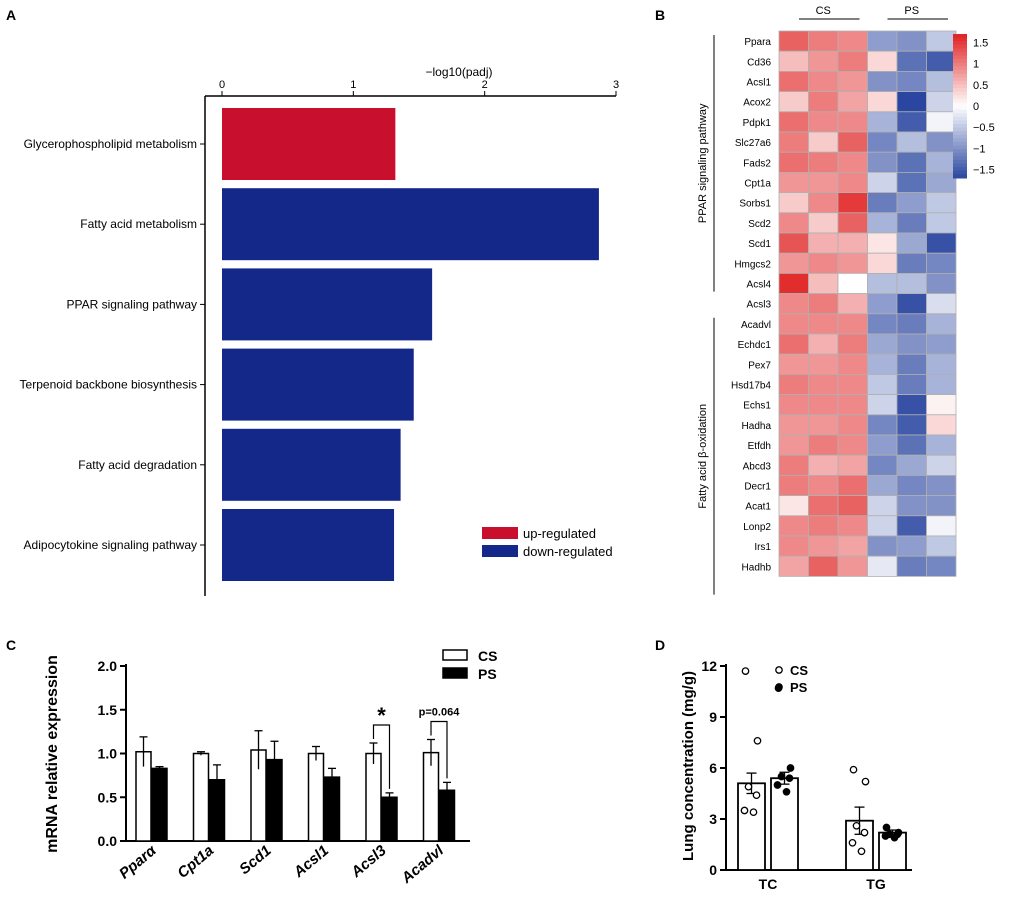 The image size is (1021, 904). Describe the element at coordinates (455, 655) in the screenshot. I see `legend-swatch-cs` at that location.